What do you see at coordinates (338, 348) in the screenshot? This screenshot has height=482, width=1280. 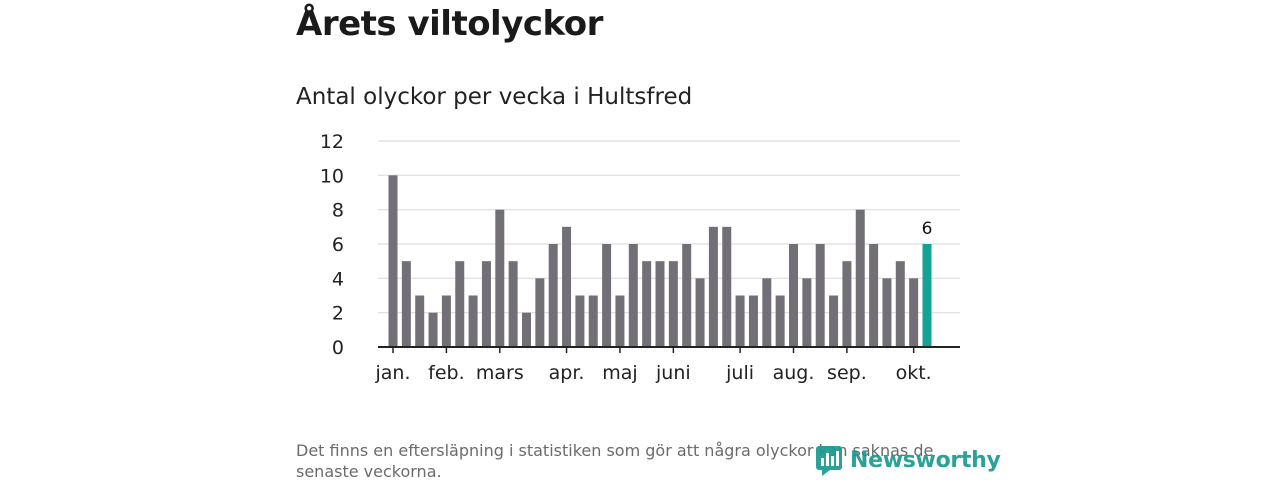 I see `y-tick-label: 0` at bounding box center [338, 348].